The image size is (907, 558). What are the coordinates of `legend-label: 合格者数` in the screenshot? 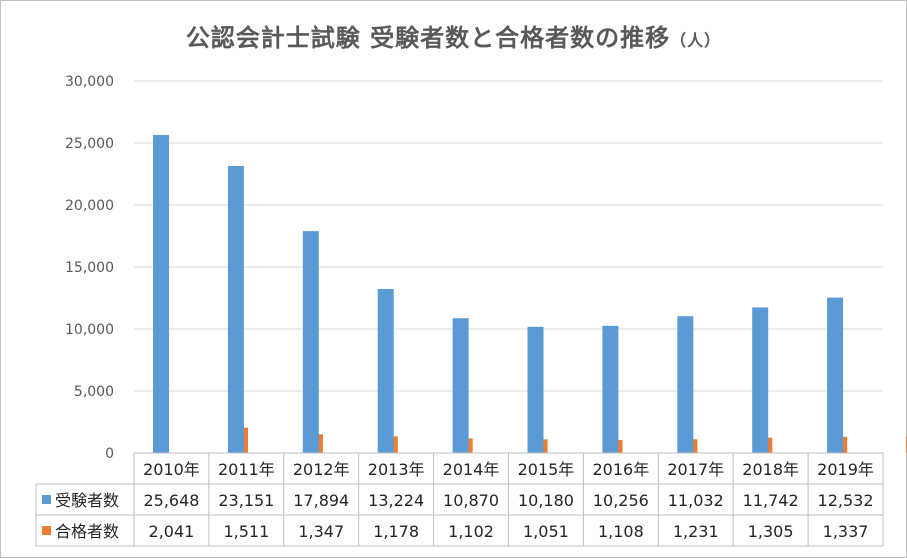 It's located at (87, 531).